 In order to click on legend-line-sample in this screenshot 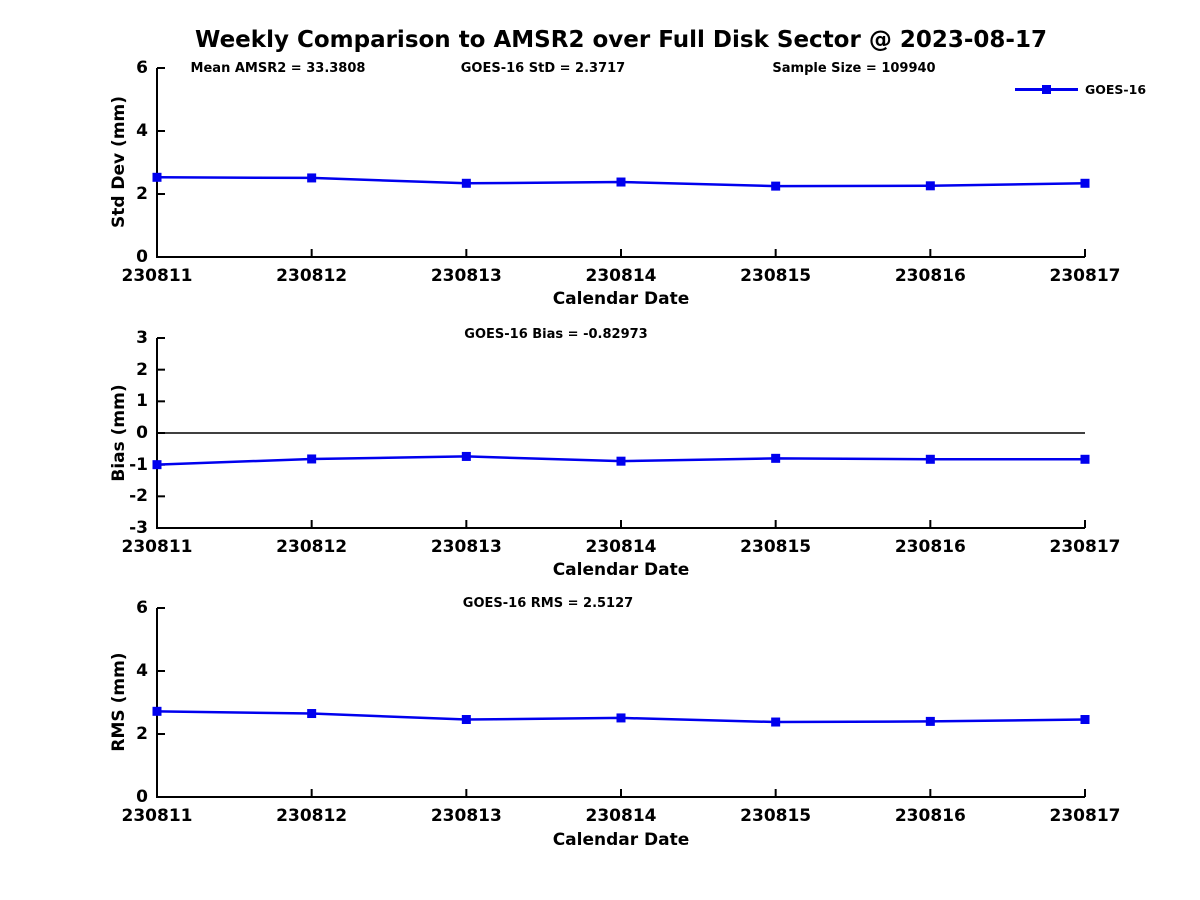, I will do `click(1046, 89)`.